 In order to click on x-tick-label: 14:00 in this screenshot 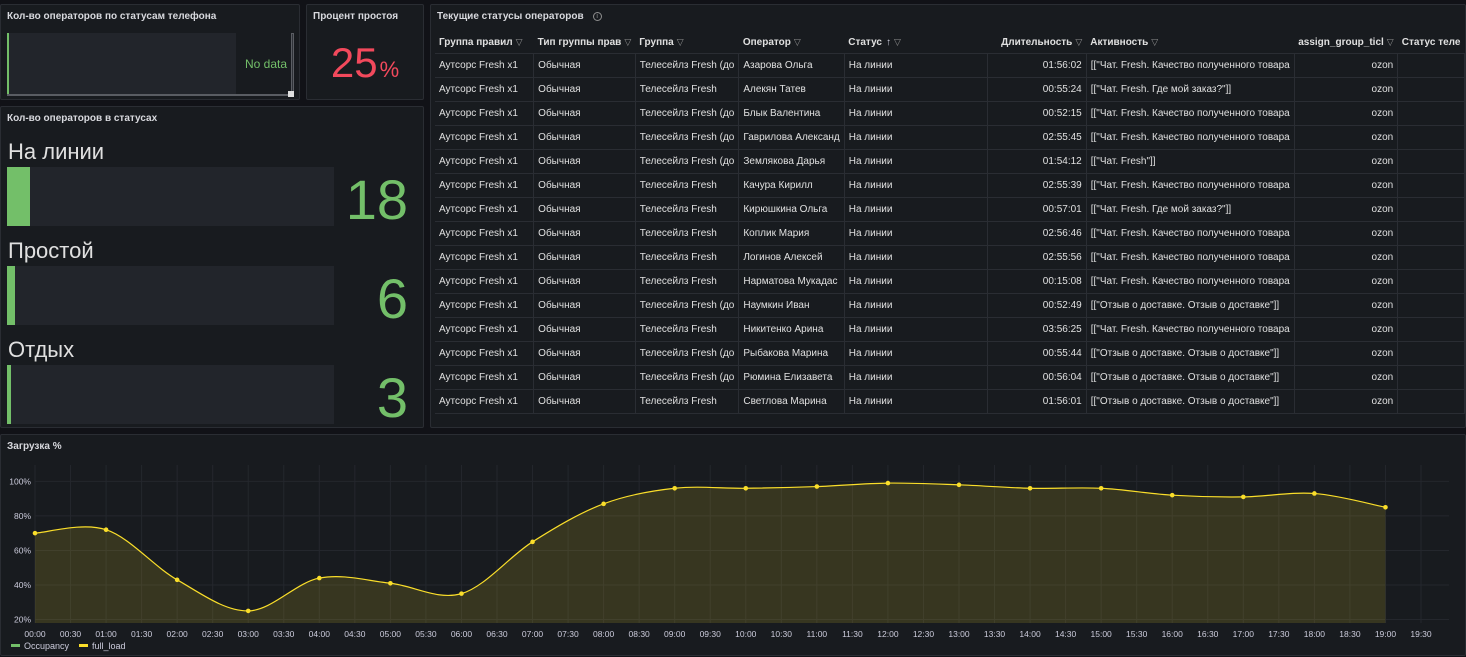, I will do `click(1030, 634)`.